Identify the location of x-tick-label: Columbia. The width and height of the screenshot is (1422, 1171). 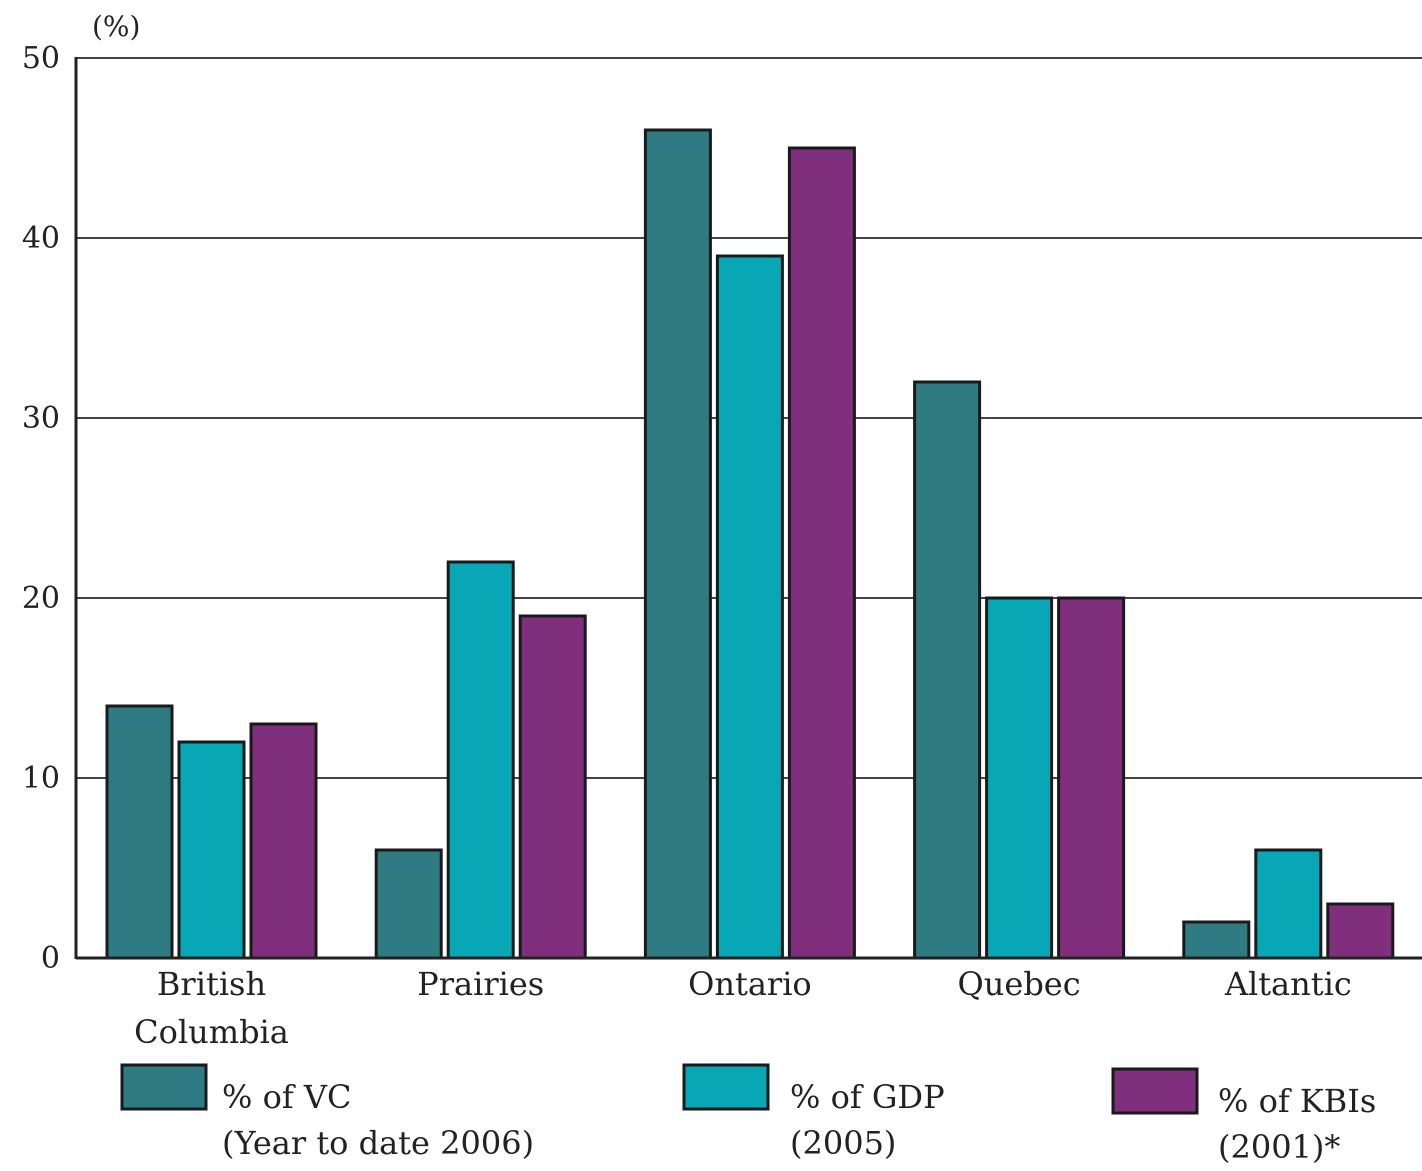
(211, 1032).